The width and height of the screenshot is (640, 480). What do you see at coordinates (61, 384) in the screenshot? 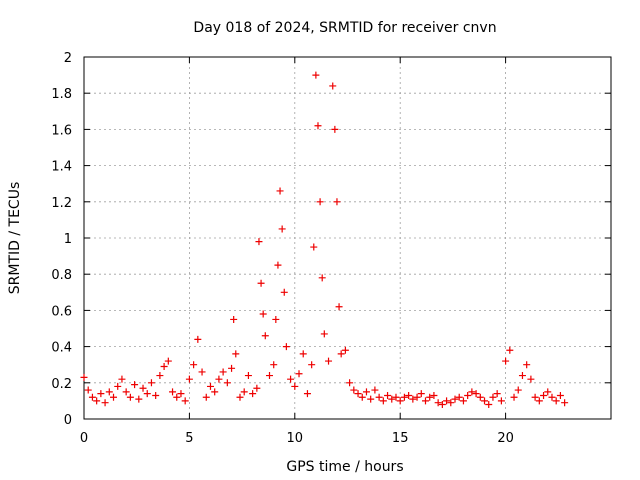
I see `y-tick-label: 0.2` at bounding box center [61, 384].